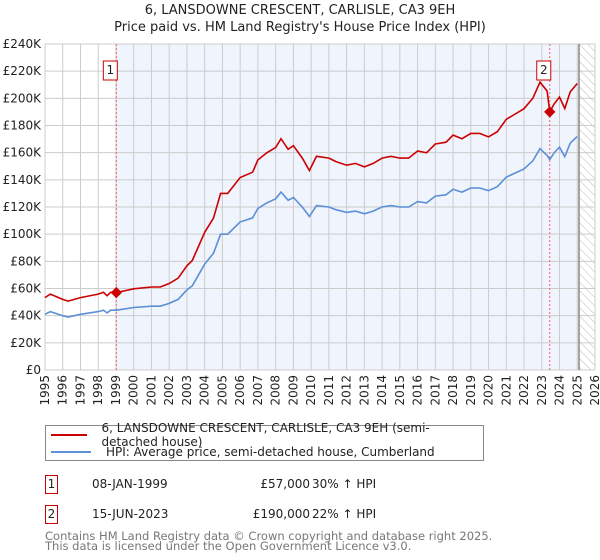 The width and height of the screenshot is (600, 560). What do you see at coordinates (344, 514) in the screenshot?
I see `transaction-hpi: 22% ↑ HPI` at bounding box center [344, 514].